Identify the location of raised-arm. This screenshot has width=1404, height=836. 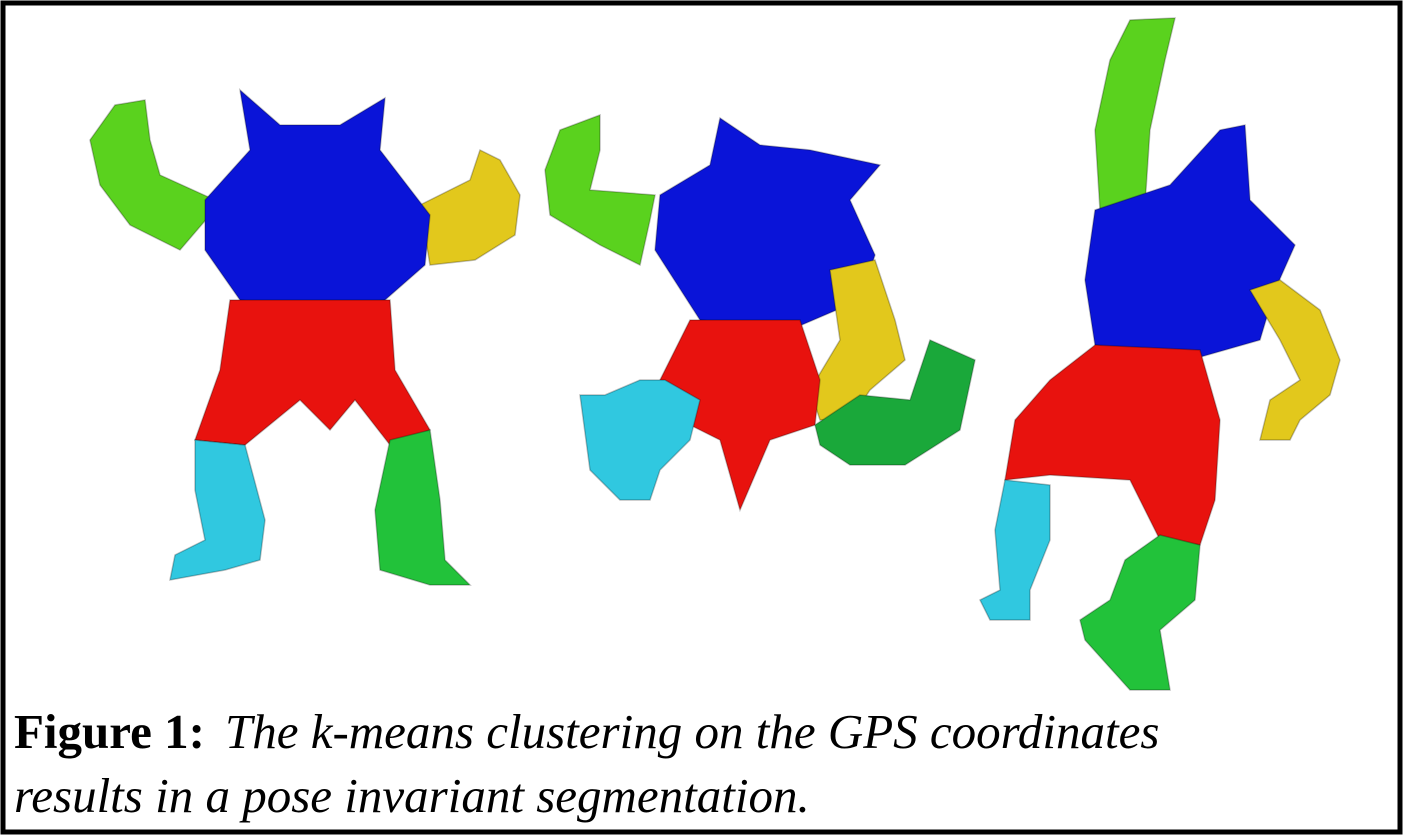
(1135, 114).